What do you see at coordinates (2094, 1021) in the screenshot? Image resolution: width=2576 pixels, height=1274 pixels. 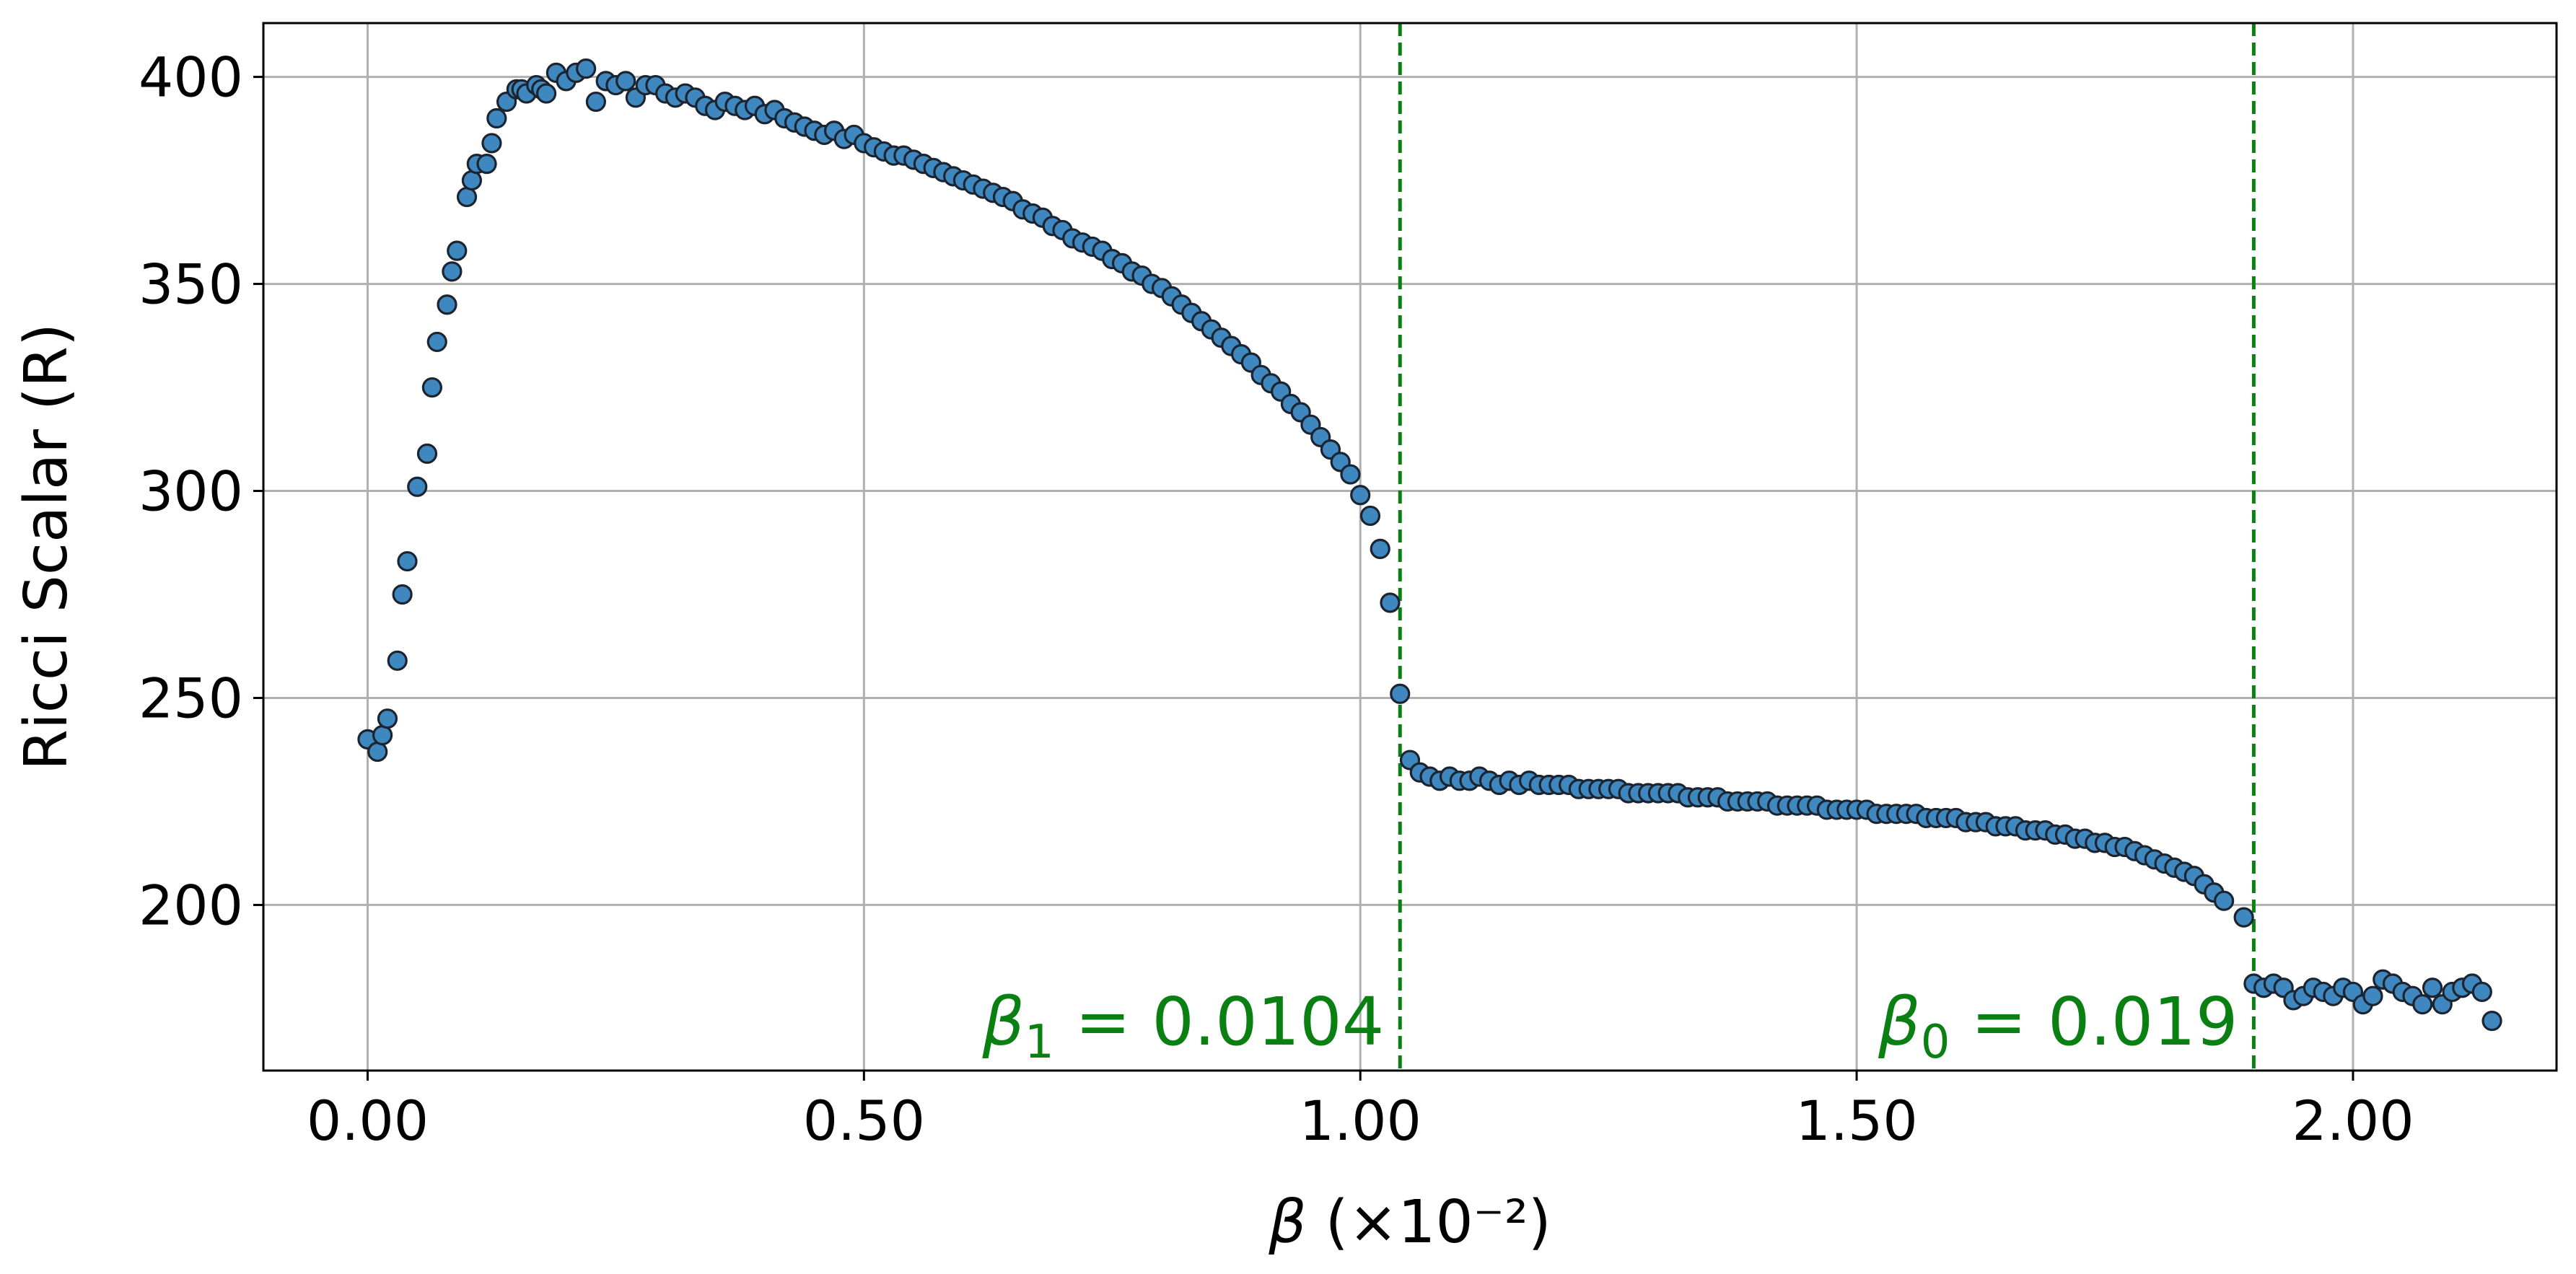 I see `threshold-value: = 0.019` at bounding box center [2094, 1021].